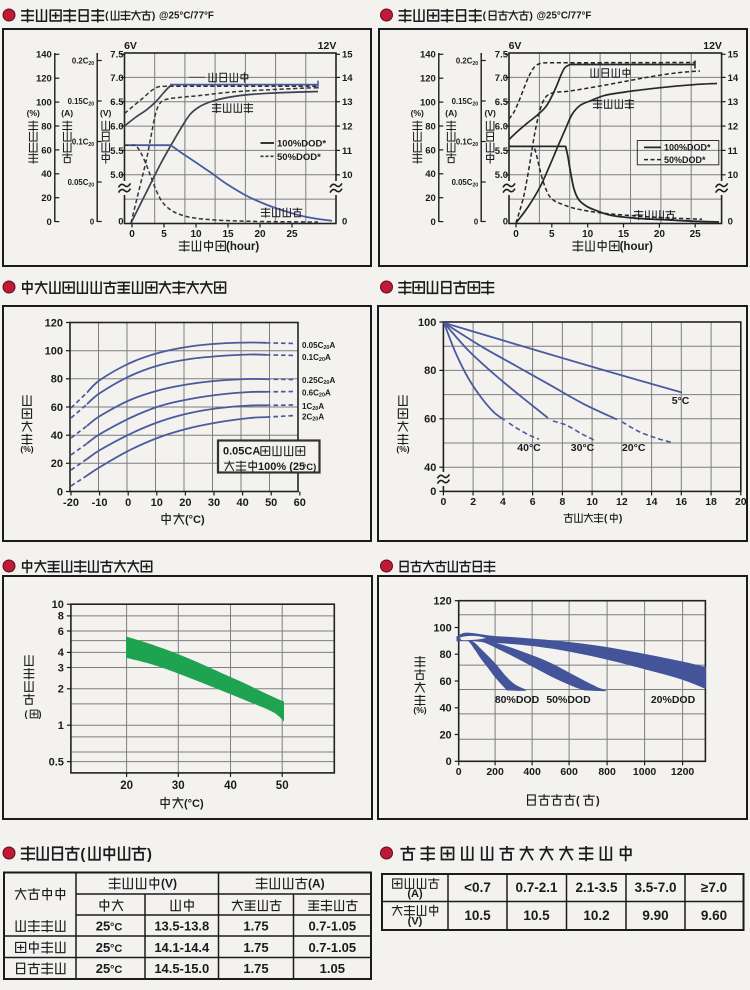 Image resolution: width=750 pixels, height=990 pixels. Describe the element at coordinates (622, 502) in the screenshot. I see `svg-text: 12` at that location.